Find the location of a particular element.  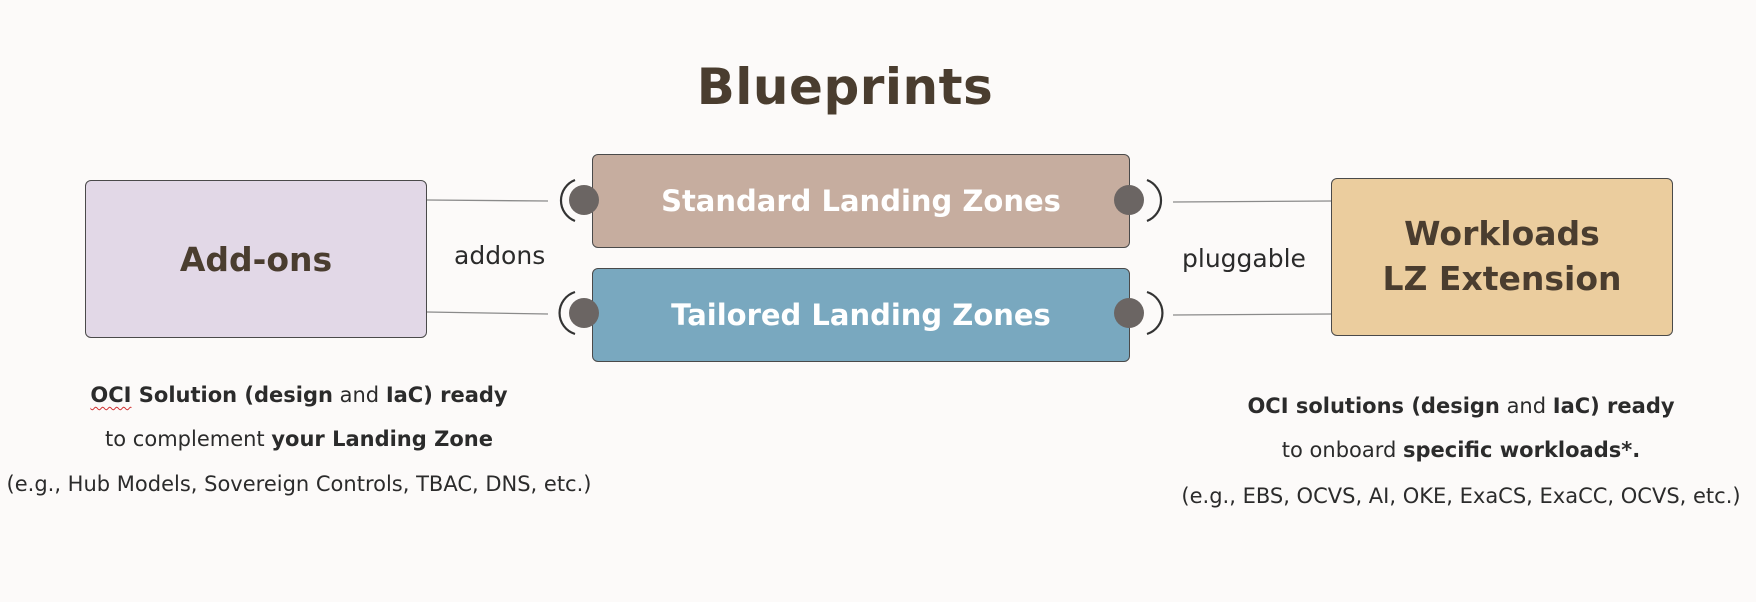

addons-box: Add-ons is located at coordinates (256, 259).